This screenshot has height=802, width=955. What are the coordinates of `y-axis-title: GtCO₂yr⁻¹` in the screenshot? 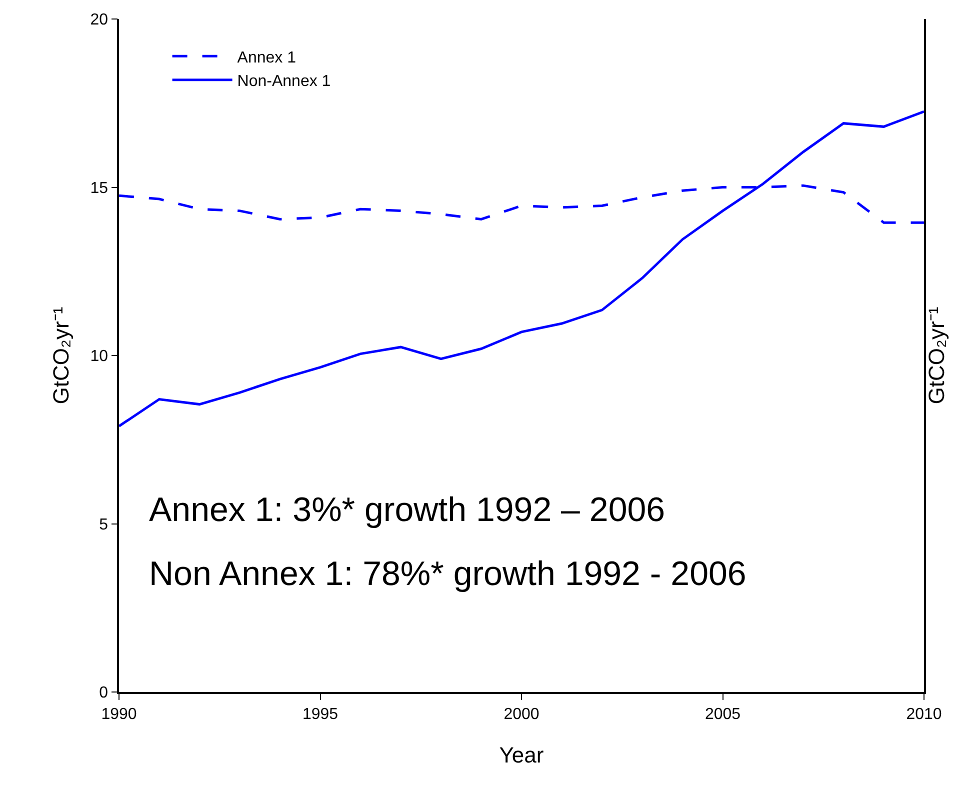 It's located at (61, 355).